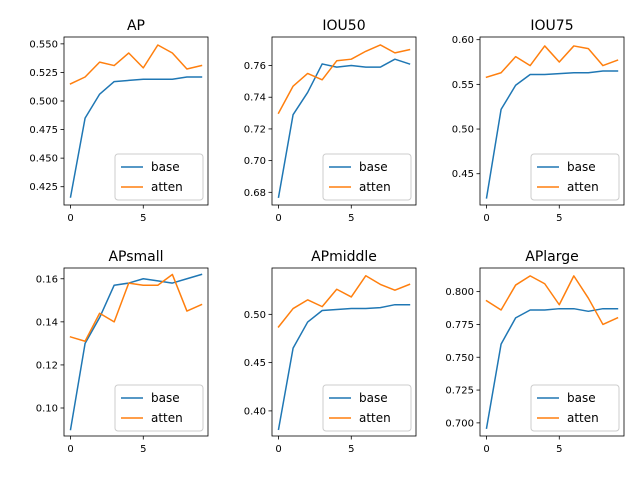 This screenshot has height=484, width=640. What do you see at coordinates (136, 26) in the screenshot?
I see `subplot-title: AP` at bounding box center [136, 26].